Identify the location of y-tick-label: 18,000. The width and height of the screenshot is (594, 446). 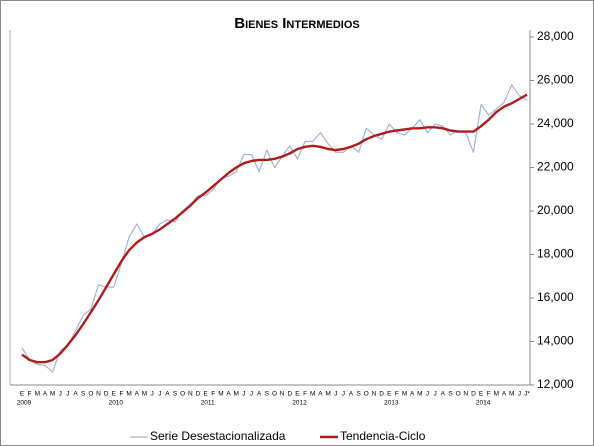
(555, 254).